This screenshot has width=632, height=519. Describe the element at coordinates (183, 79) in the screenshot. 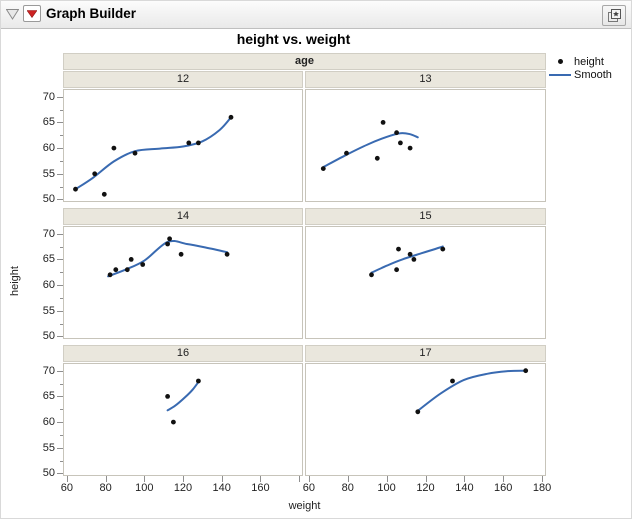

I see `facet-header-12: 12` at that location.